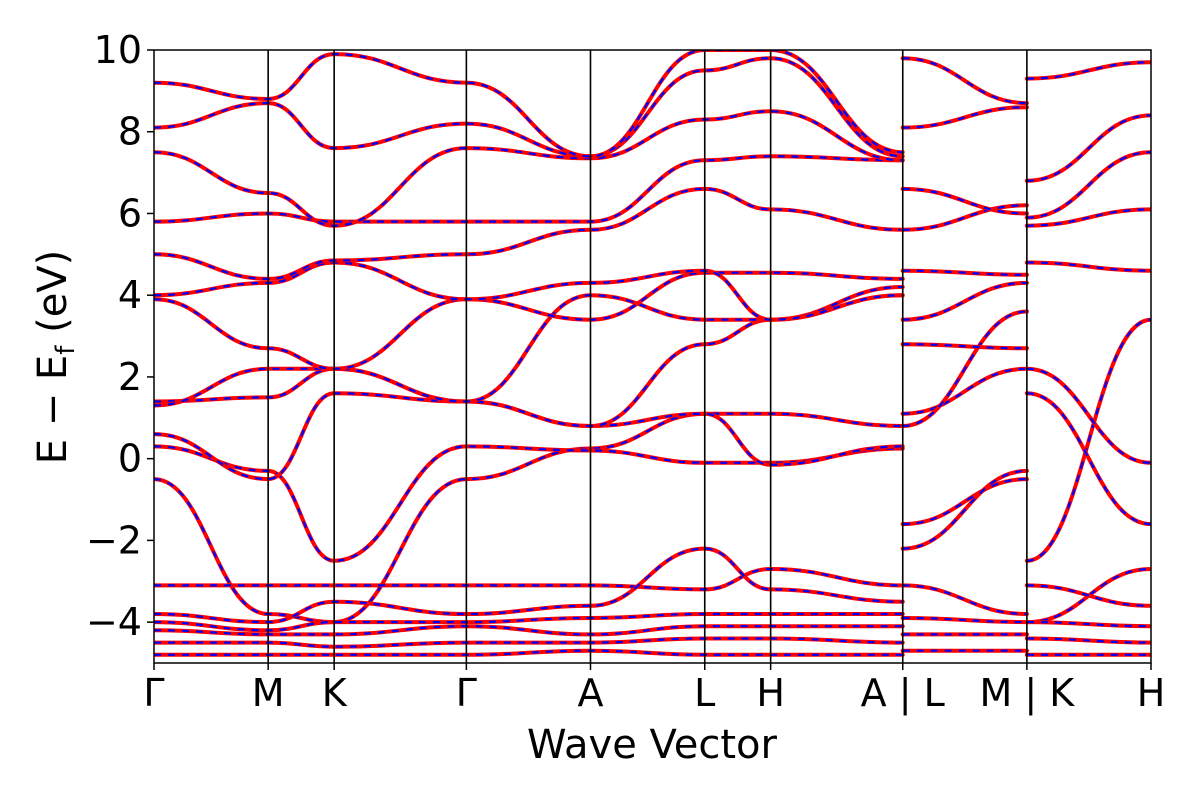 This screenshot has height=800, width=1200. I want to click on y-axis-ticks: −4 −2 0 2 4 6 8 10, so click(120, 336).